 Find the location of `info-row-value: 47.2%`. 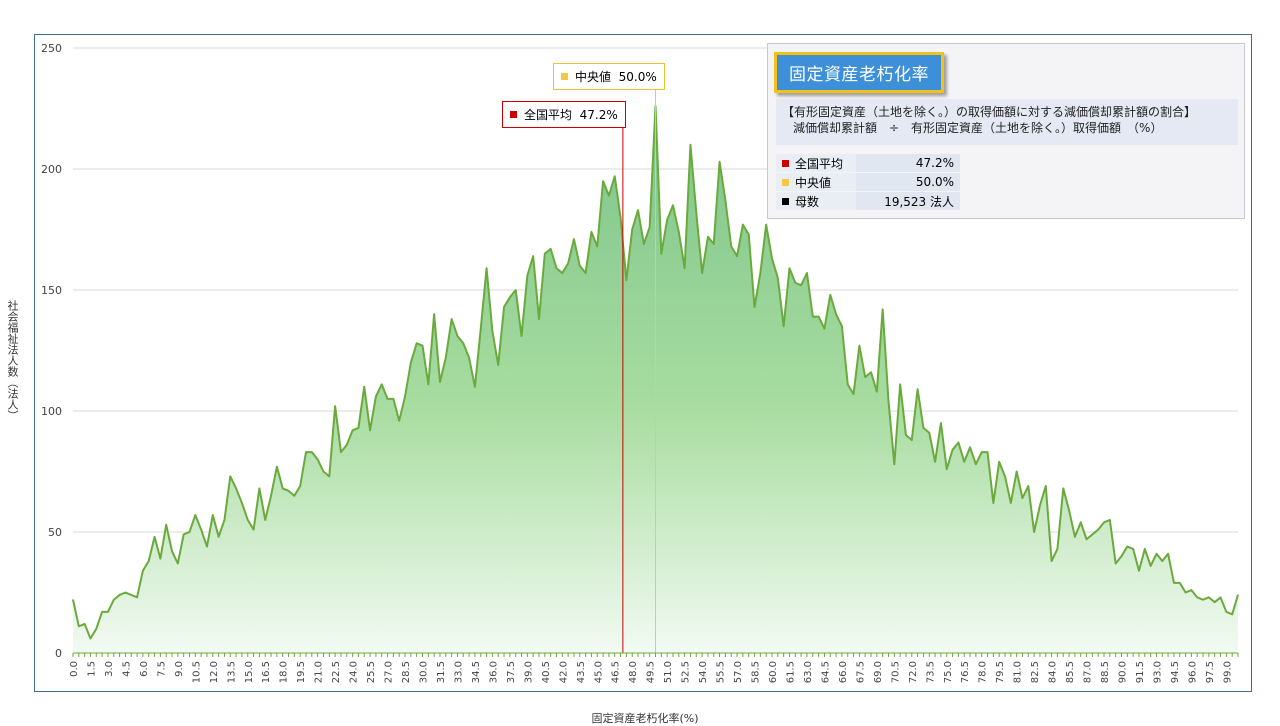

info-row-value: 47.2% is located at coordinates (908, 163).